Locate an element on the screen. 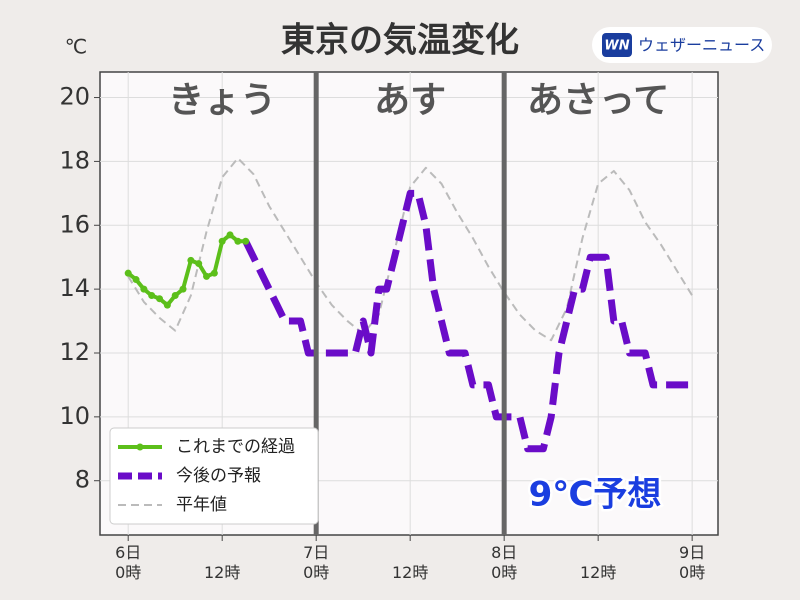  logo-icon is located at coordinates (617, 45).